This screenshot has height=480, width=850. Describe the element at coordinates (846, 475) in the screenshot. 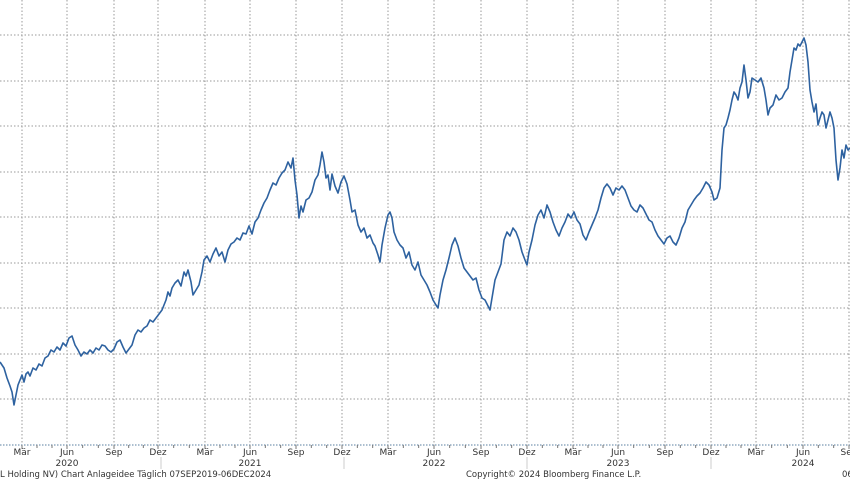

I see `footer-date-fragment: 06` at that location.